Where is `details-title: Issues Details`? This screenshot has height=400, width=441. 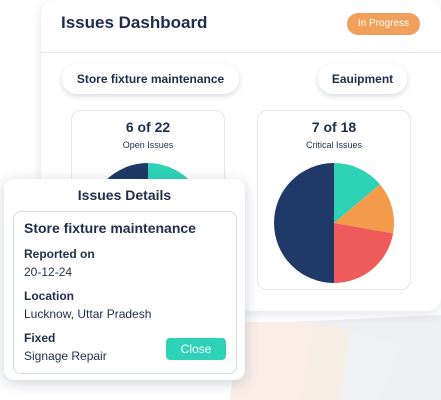
details-title: Issues Details is located at coordinates (124, 195).